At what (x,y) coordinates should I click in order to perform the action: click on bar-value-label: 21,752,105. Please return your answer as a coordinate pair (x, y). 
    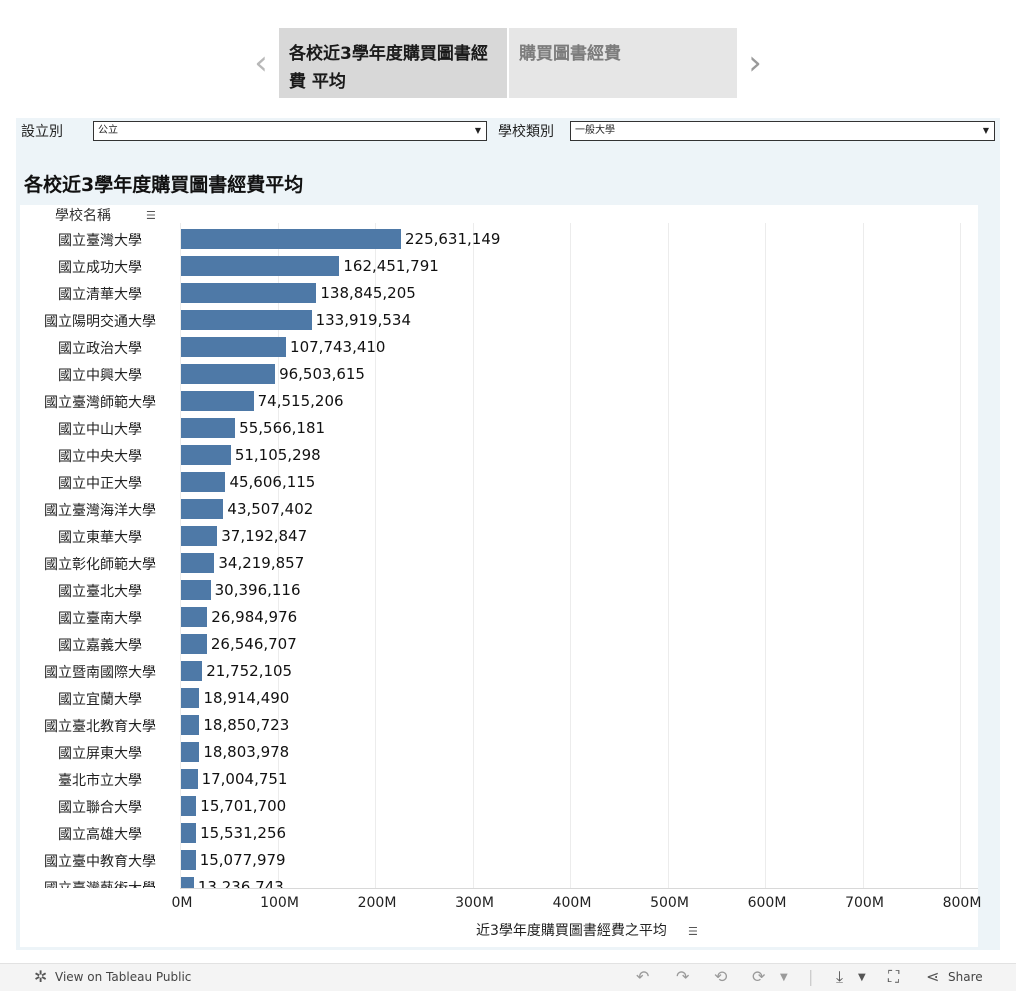
    Looking at the image, I should click on (249, 671).